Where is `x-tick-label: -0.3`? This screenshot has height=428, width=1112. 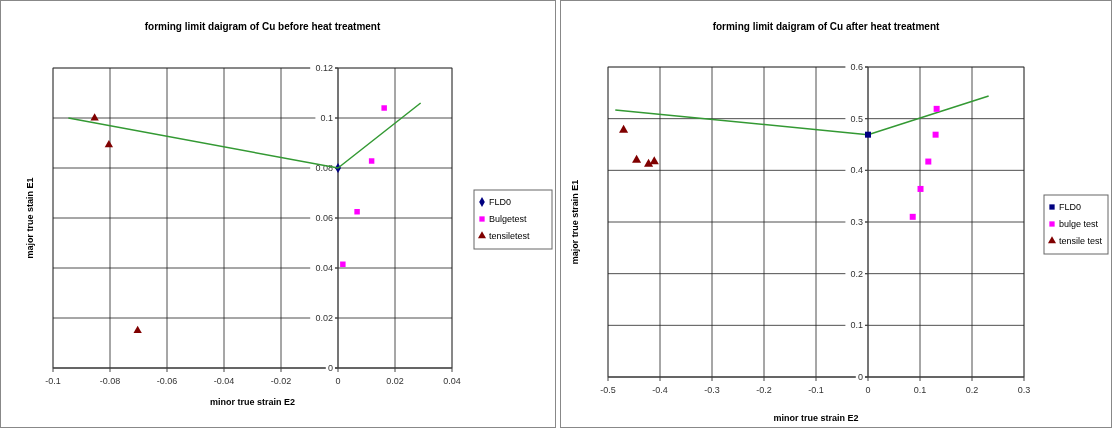
x-tick-label: -0.3 is located at coordinates (712, 390).